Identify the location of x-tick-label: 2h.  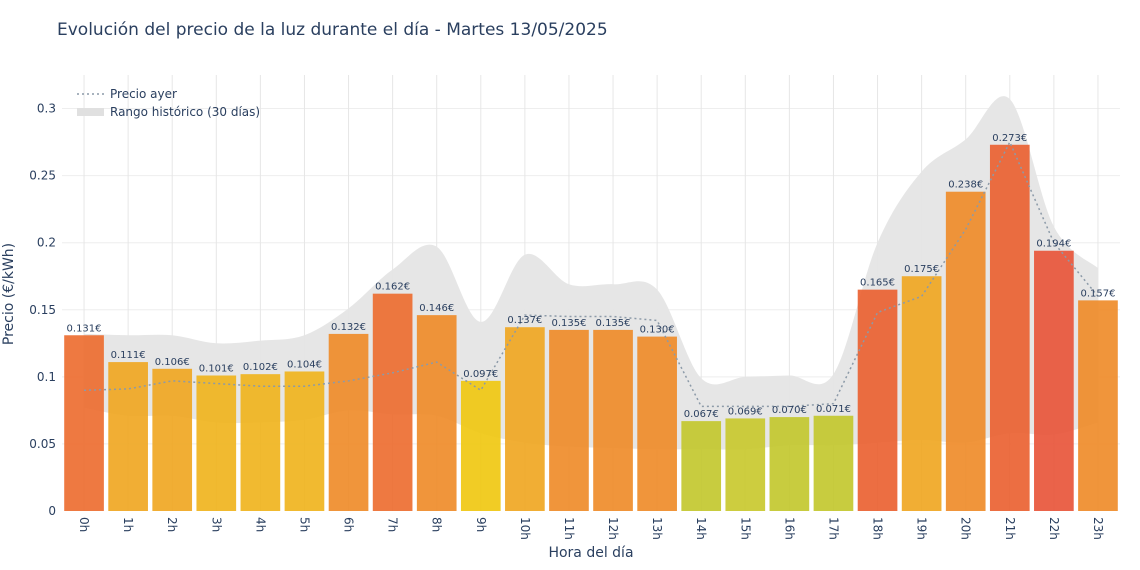
(172, 524).